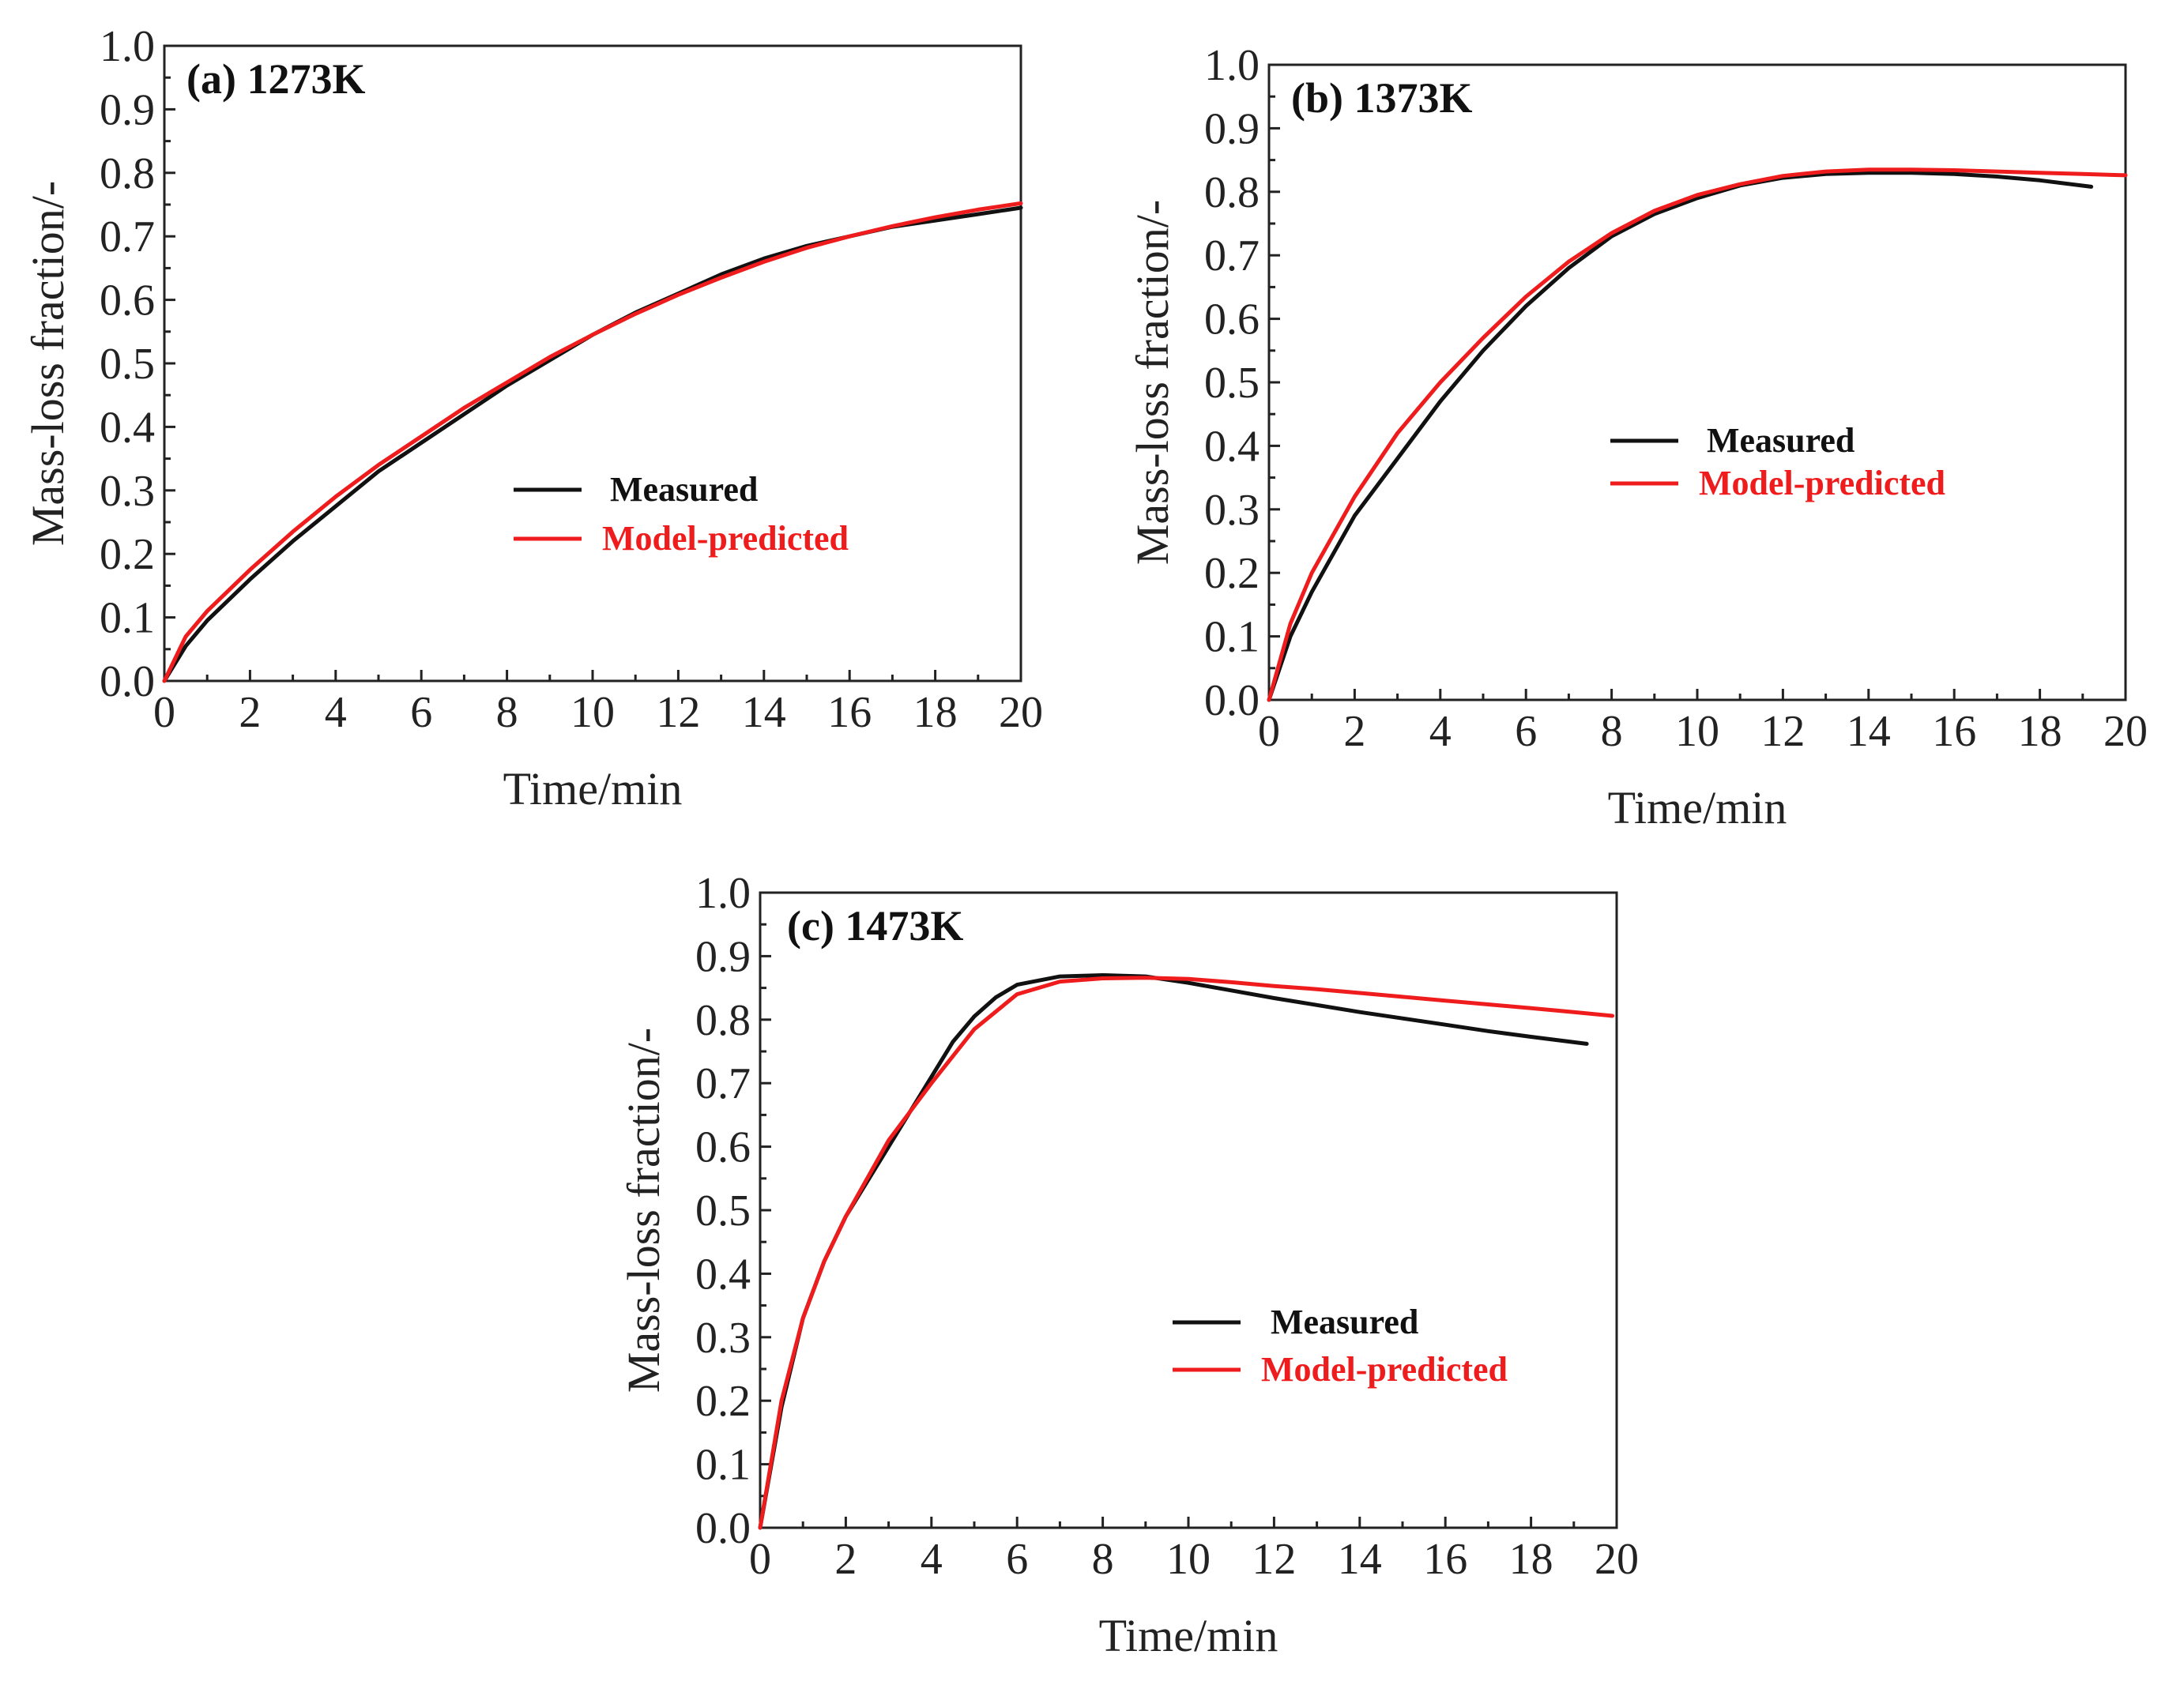 The width and height of the screenshot is (2184, 1681). Describe the element at coordinates (875, 926) in the screenshot. I see `panel-title: (c) 1473K` at that location.